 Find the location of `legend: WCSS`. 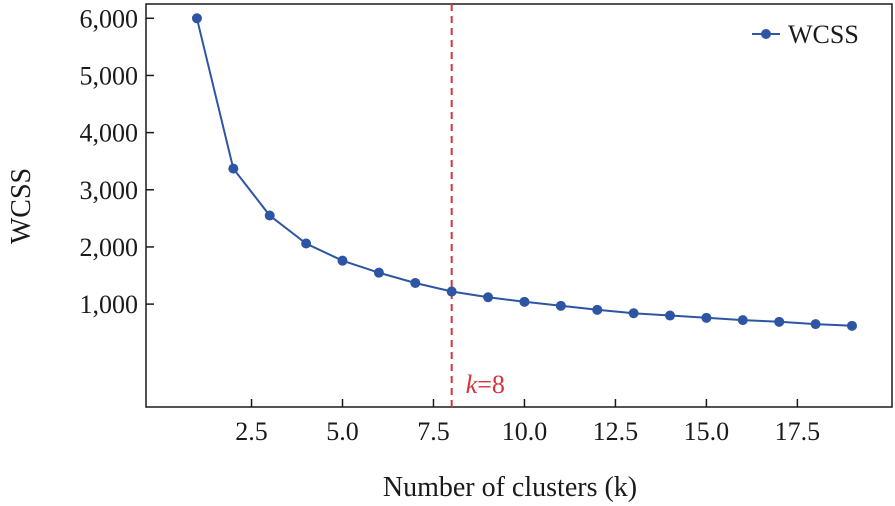

legend: WCSS is located at coordinates (805, 34).